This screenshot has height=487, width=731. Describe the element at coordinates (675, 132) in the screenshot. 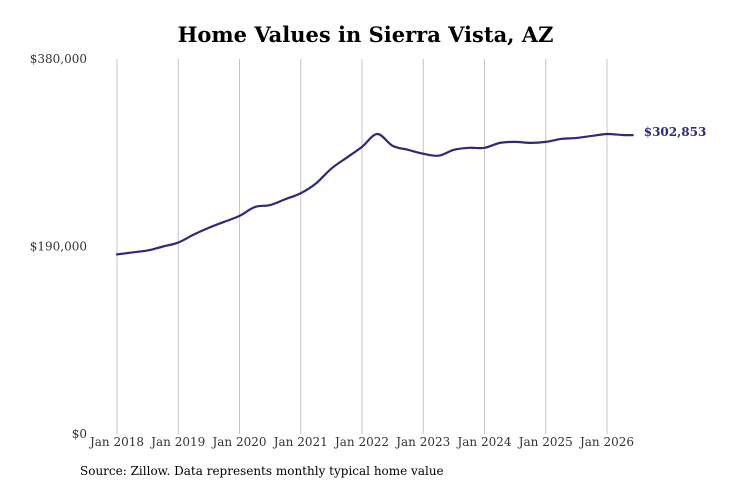

I see `end-value-label: $302,853` at that location.